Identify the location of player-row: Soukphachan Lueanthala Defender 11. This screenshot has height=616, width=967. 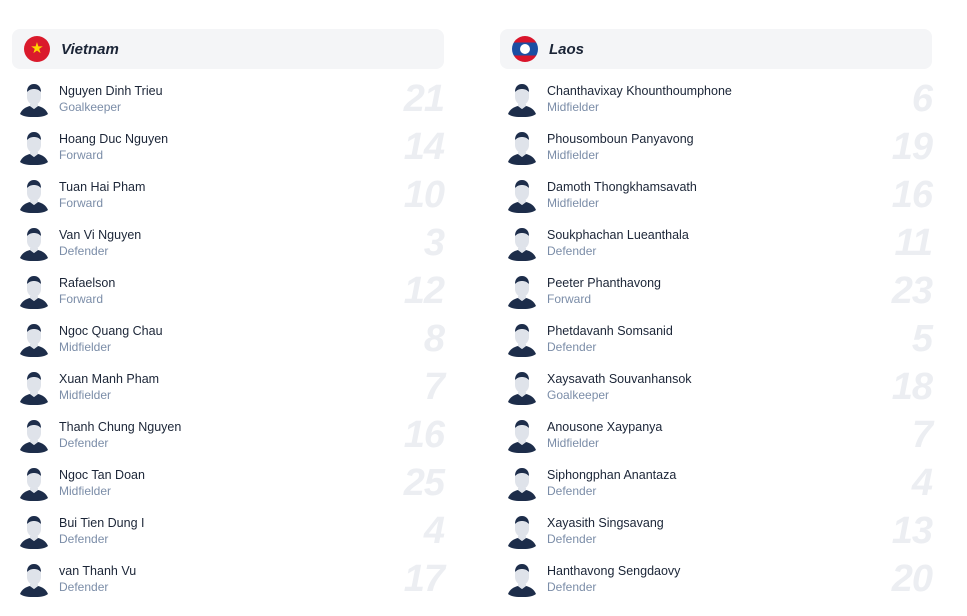
(716, 244).